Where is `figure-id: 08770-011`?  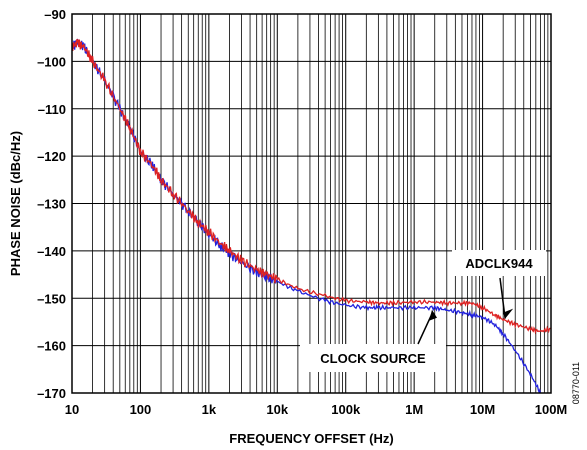 figure-id: 08770-011 is located at coordinates (576, 383).